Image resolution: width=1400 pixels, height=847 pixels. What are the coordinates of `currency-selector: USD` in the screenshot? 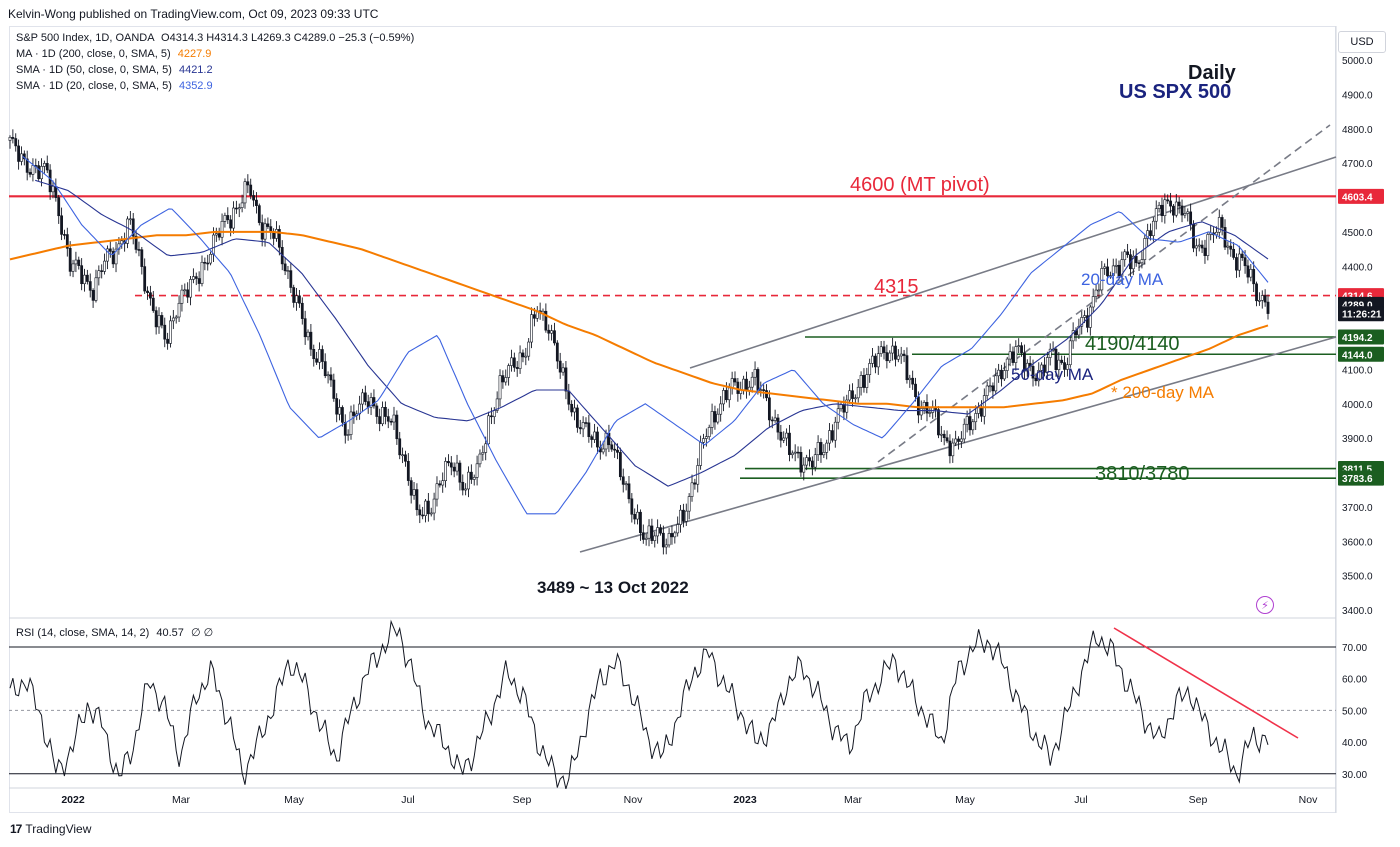 It's located at (1362, 42).